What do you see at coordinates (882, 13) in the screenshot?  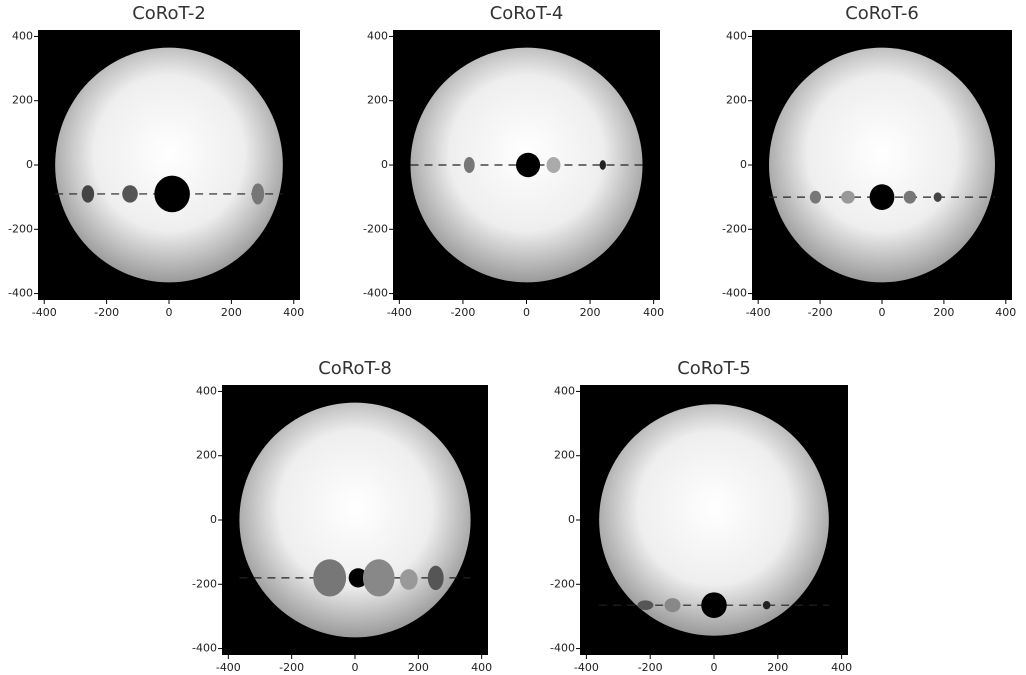 I see `chart-title: CoRoT-6` at bounding box center [882, 13].